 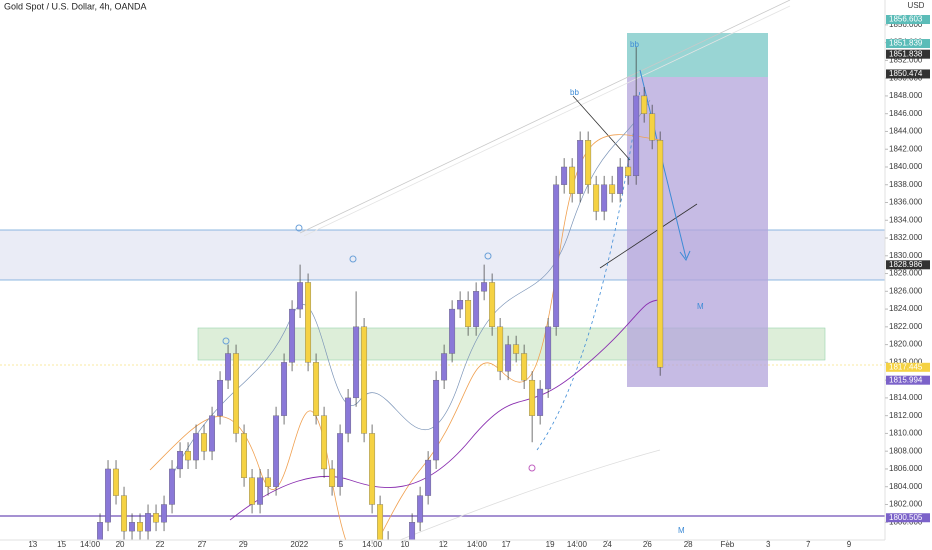 What do you see at coordinates (243, 544) in the screenshot?
I see `x-tick-label: 29` at bounding box center [243, 544].